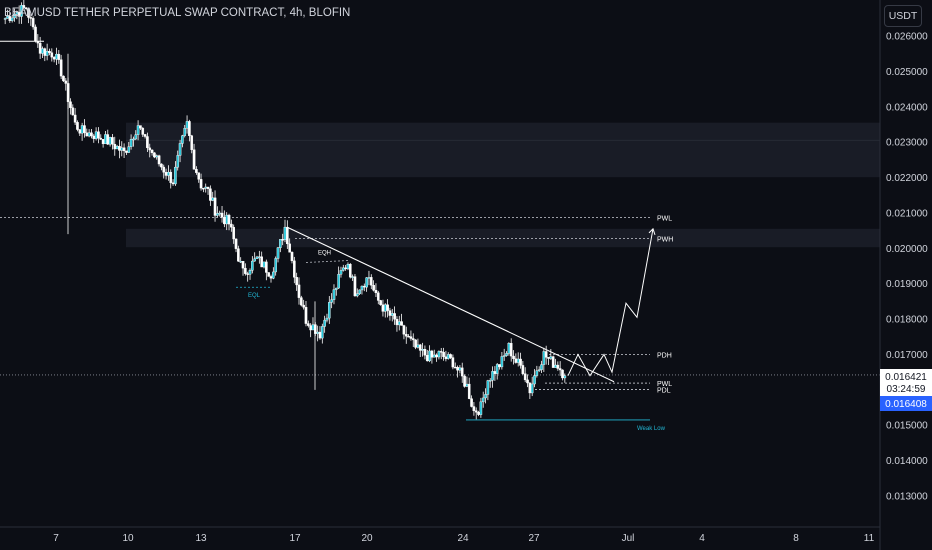 The image size is (932, 550). Describe the element at coordinates (869, 538) in the screenshot. I see `time-tick-label: 11` at that location.